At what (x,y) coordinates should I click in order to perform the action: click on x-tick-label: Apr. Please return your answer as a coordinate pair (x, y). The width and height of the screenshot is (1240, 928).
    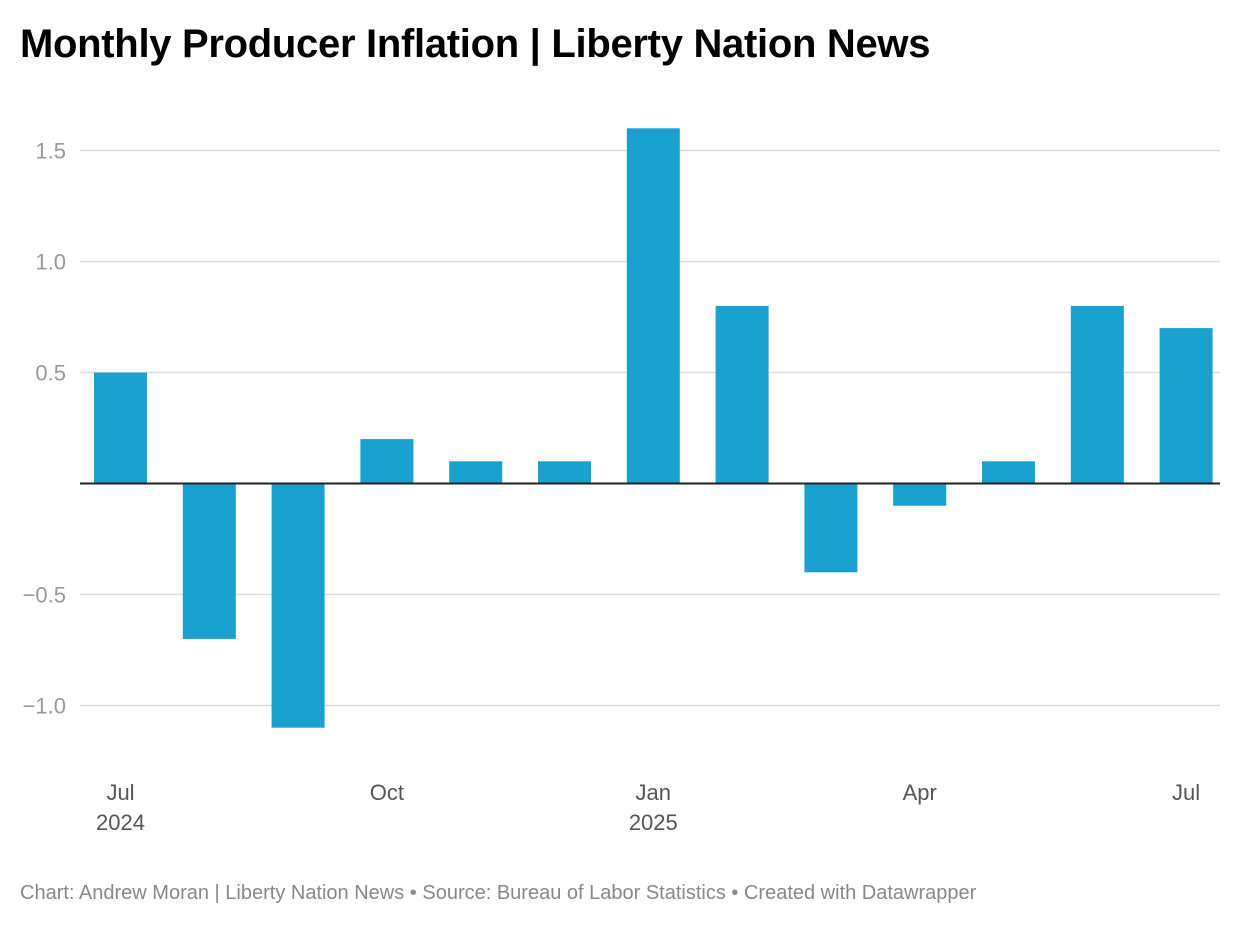
    Looking at the image, I should click on (920, 792).